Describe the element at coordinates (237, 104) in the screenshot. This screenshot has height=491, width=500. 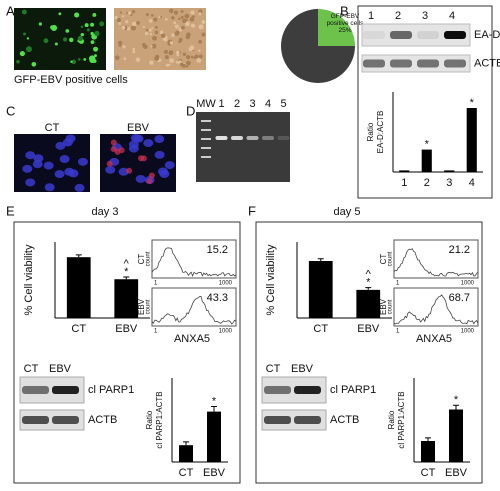
I see `lane-label: 2` at that location.